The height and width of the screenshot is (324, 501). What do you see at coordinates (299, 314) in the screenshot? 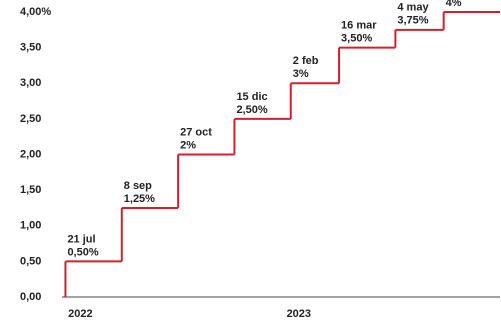
I see `x-tick-label: 2023` at bounding box center [299, 314].